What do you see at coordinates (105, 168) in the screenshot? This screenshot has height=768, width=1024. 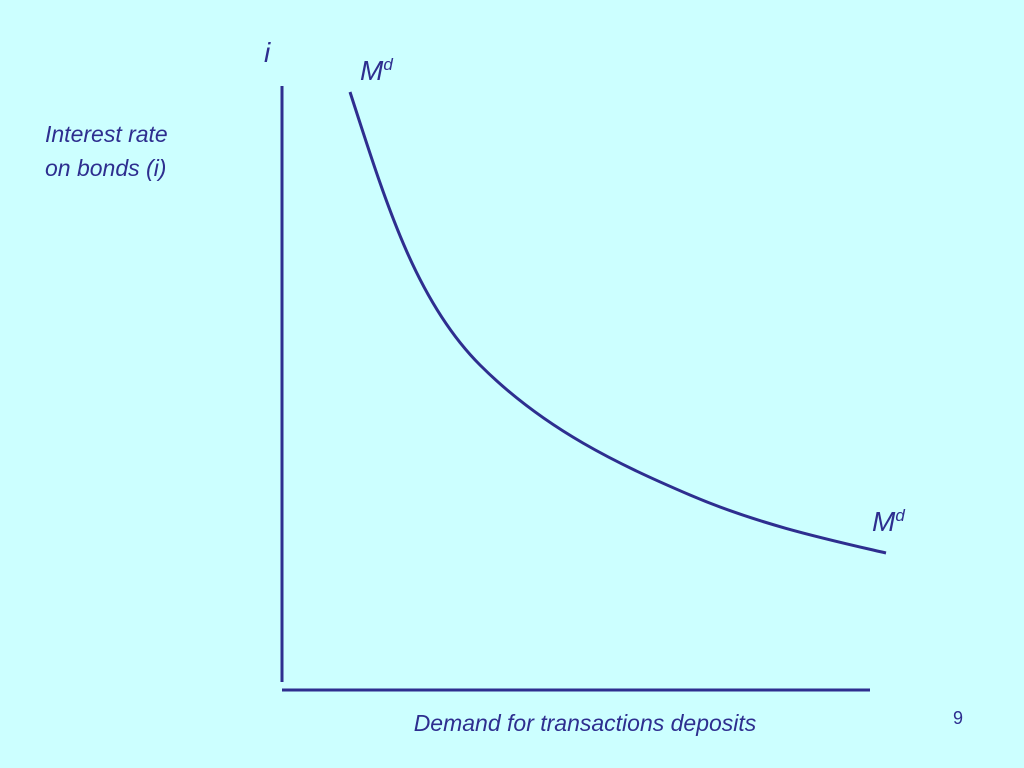 I see `y-axis-label: on bonds (i)` at bounding box center [105, 168].